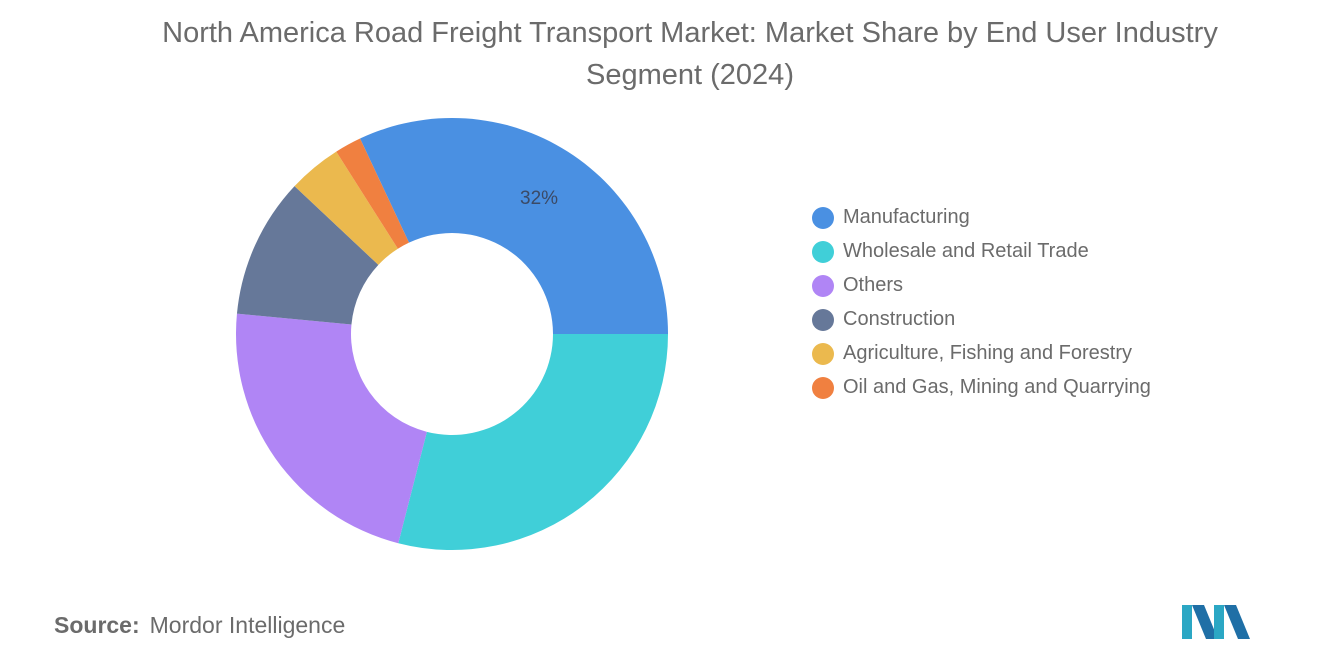 The width and height of the screenshot is (1320, 665). Describe the element at coordinates (533, 442) in the screenshot. I see `slice-wholesale-and-retail-trade` at that location.